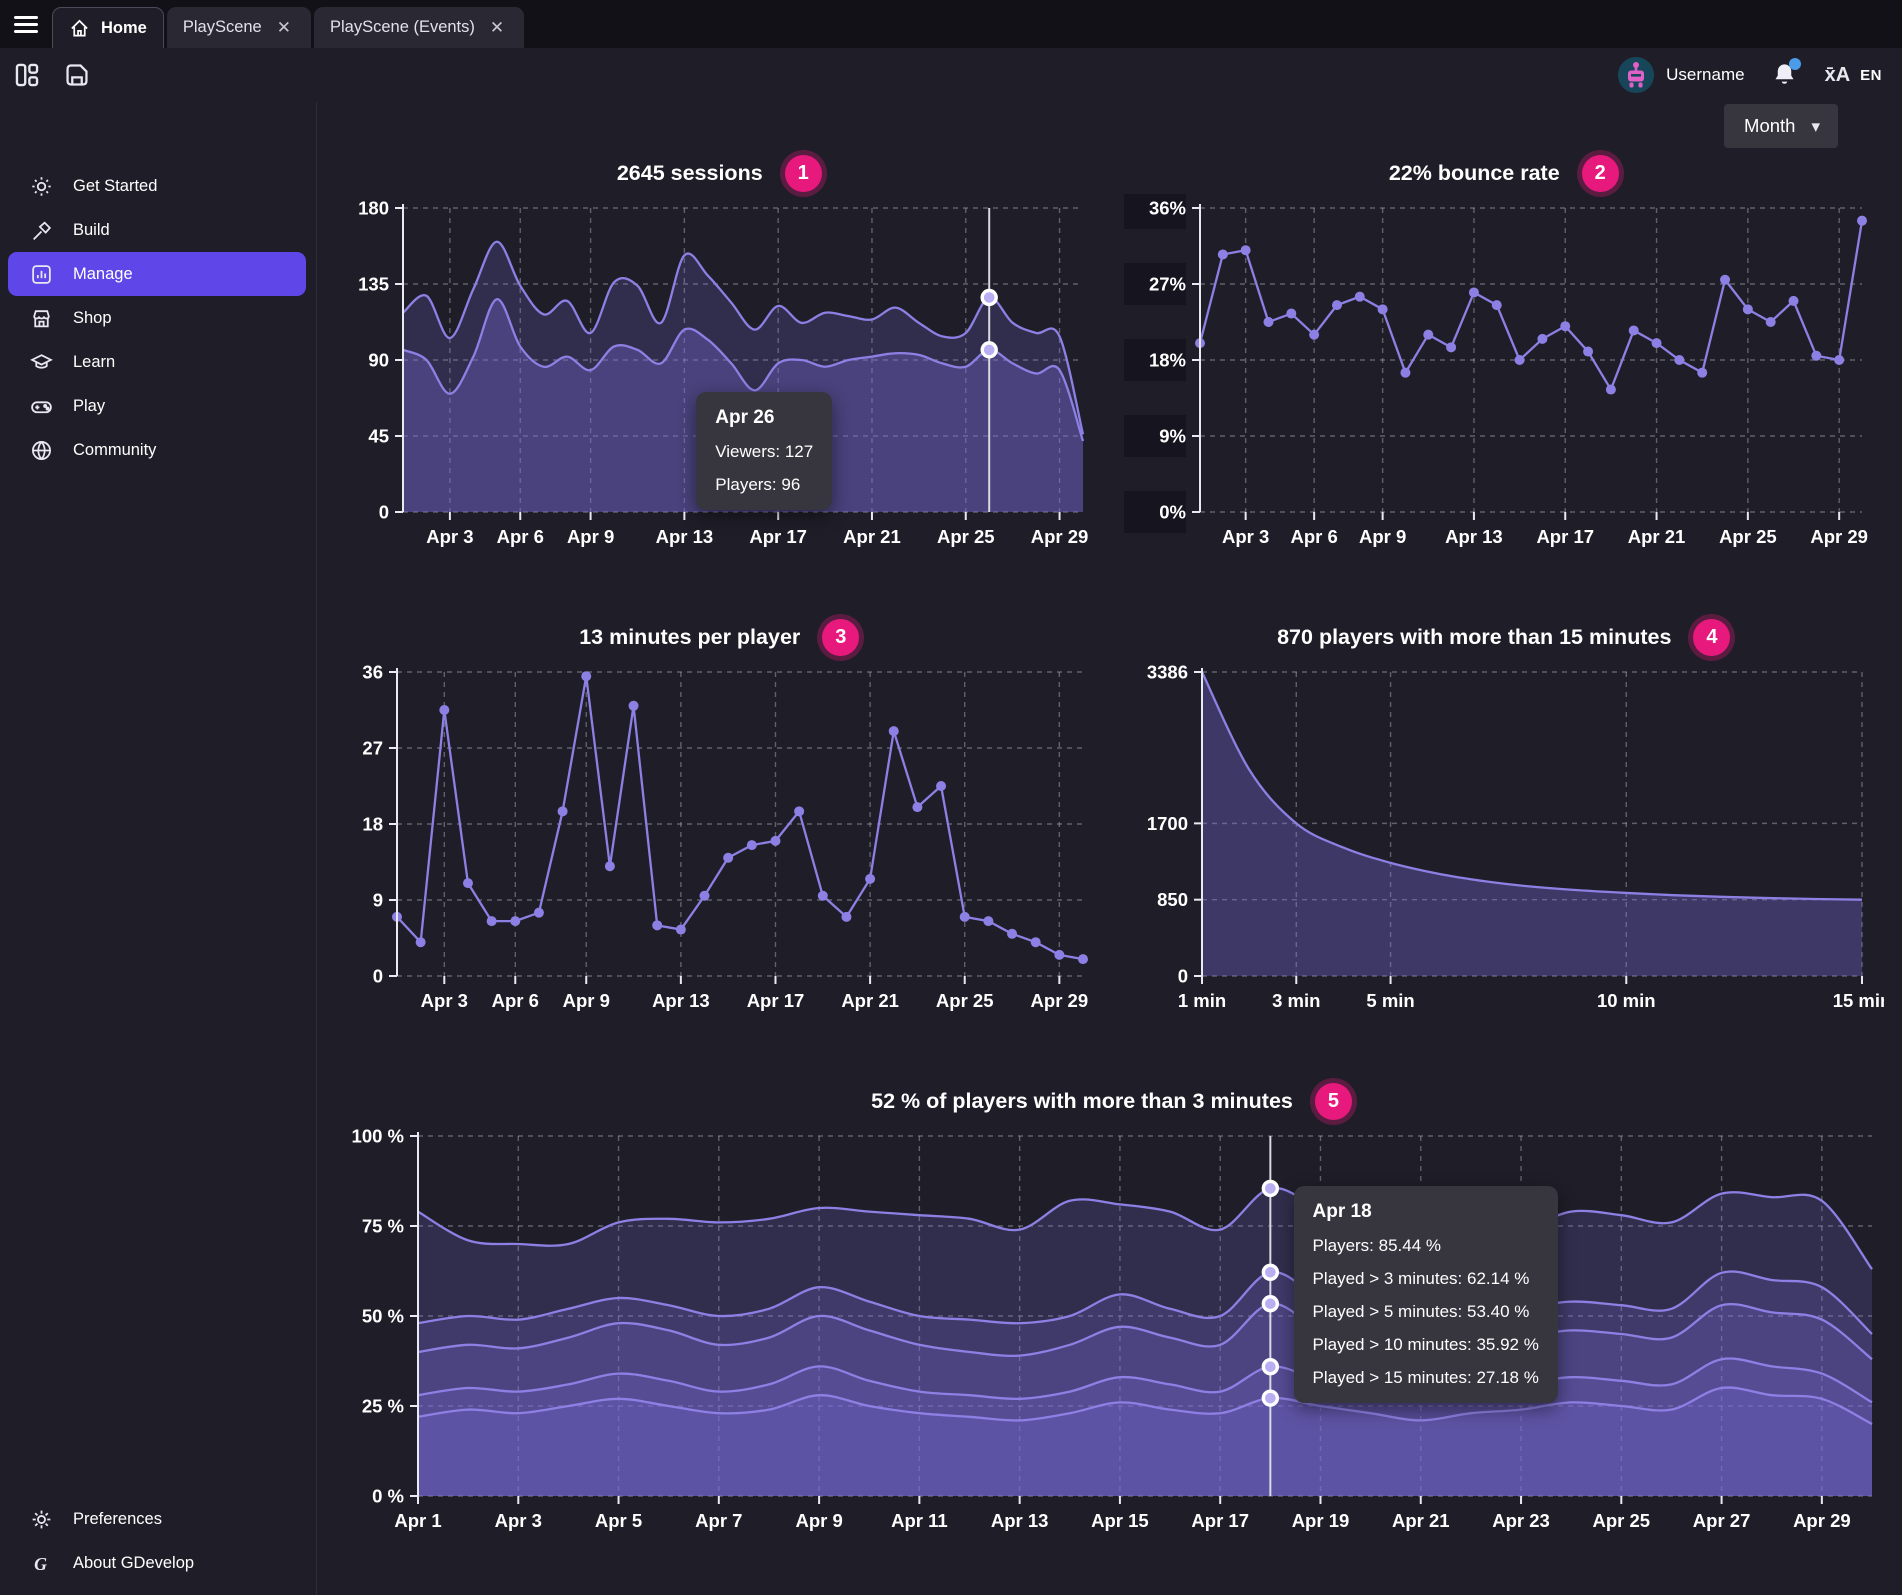 The image size is (1902, 1595). What do you see at coordinates (1474, 172) in the screenshot?
I see `chart-title: 22% bounce rate` at bounding box center [1474, 172].